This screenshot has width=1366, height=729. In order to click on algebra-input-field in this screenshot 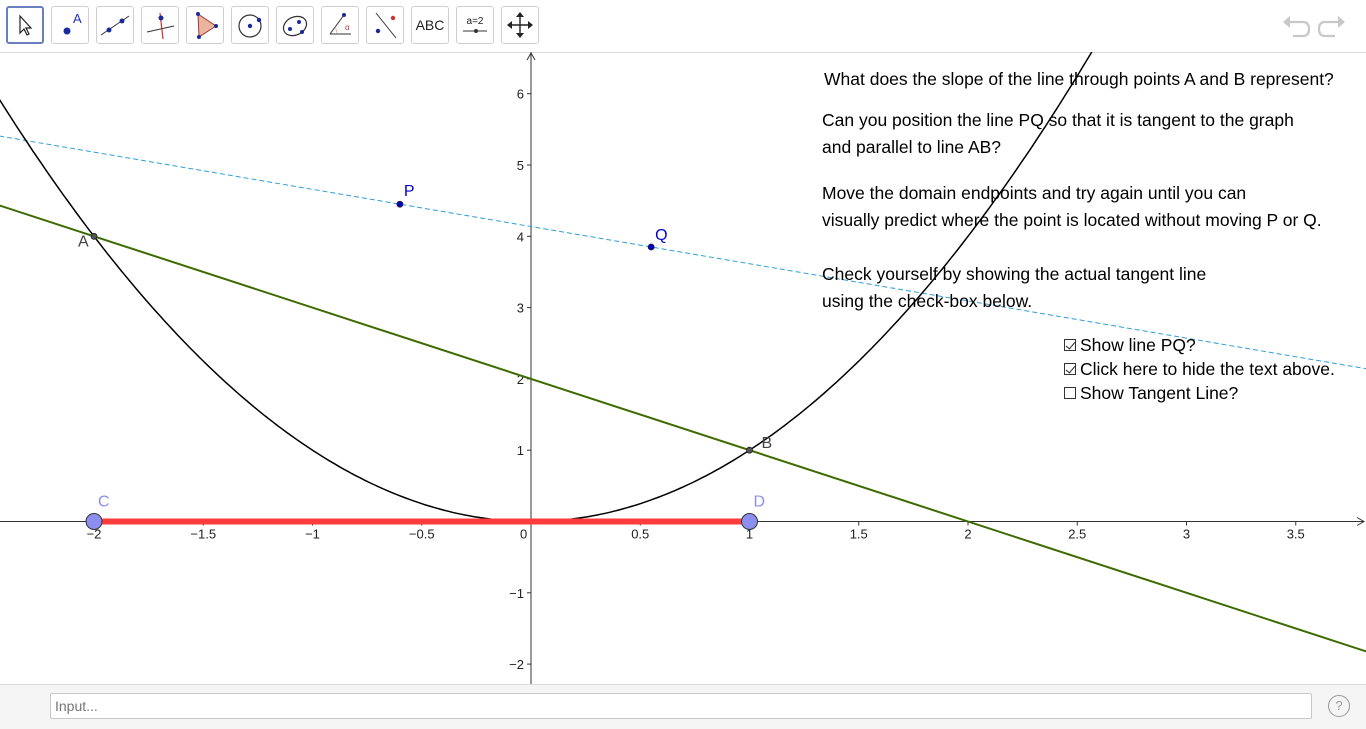, I will do `click(681, 706)`.